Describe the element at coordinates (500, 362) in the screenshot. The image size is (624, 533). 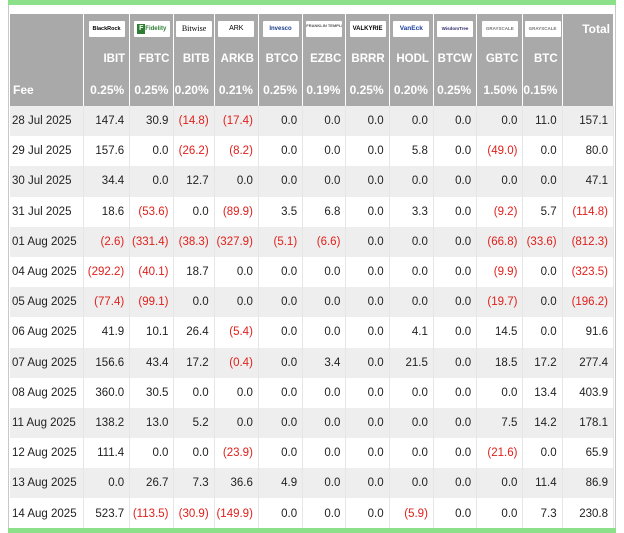
I see `flow-cell: 18.5` at that location.